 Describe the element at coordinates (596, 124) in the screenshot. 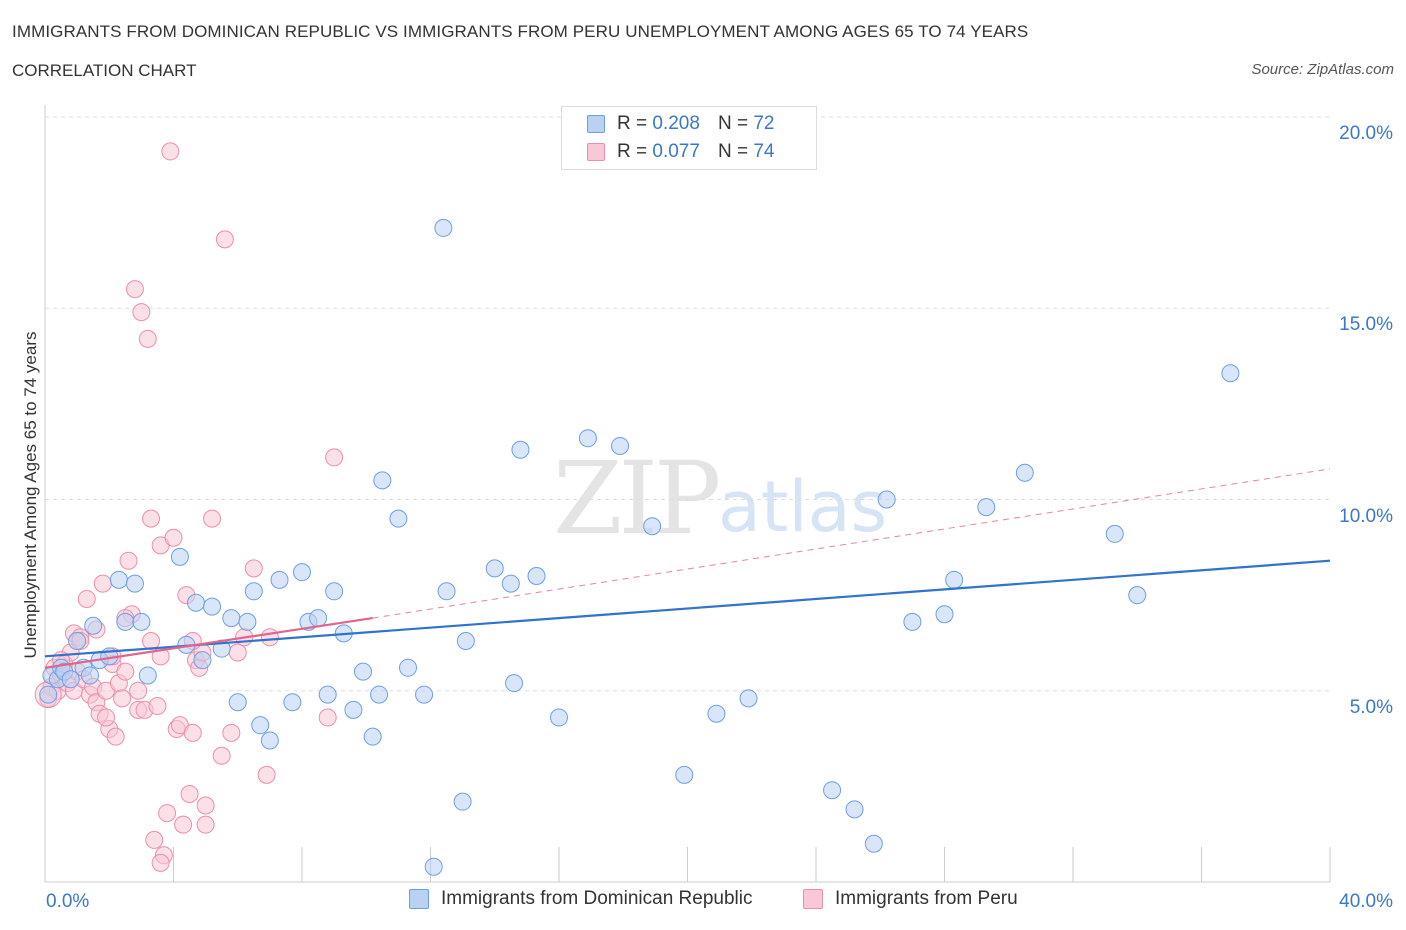

I see `legend-swatch-blue` at that location.